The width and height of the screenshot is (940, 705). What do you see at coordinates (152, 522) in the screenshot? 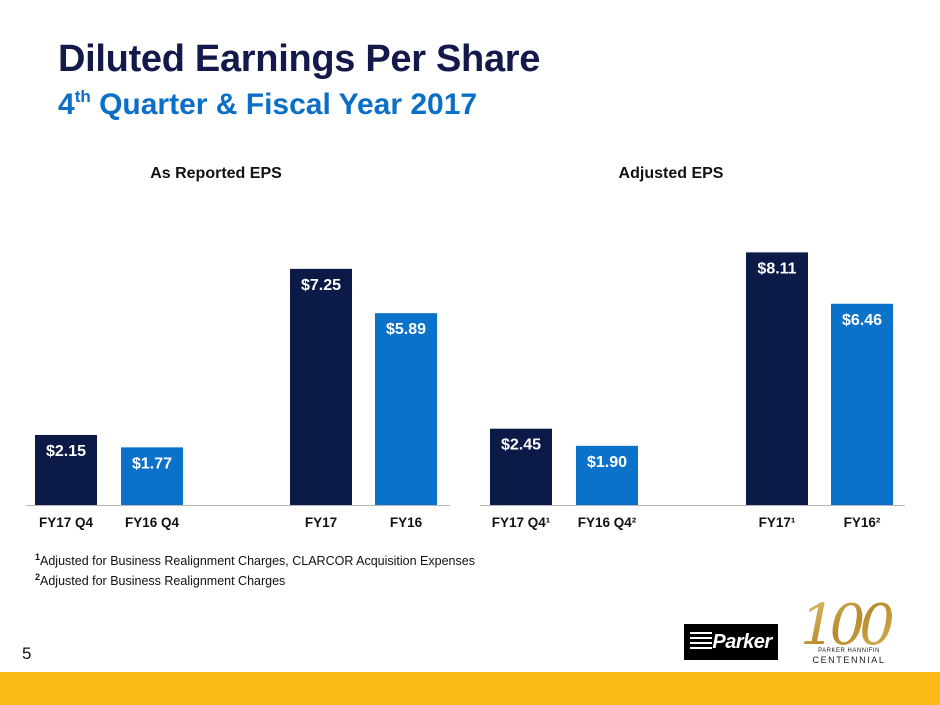
I see `chart-1-category-label-2: FY16 Q4` at bounding box center [152, 522].